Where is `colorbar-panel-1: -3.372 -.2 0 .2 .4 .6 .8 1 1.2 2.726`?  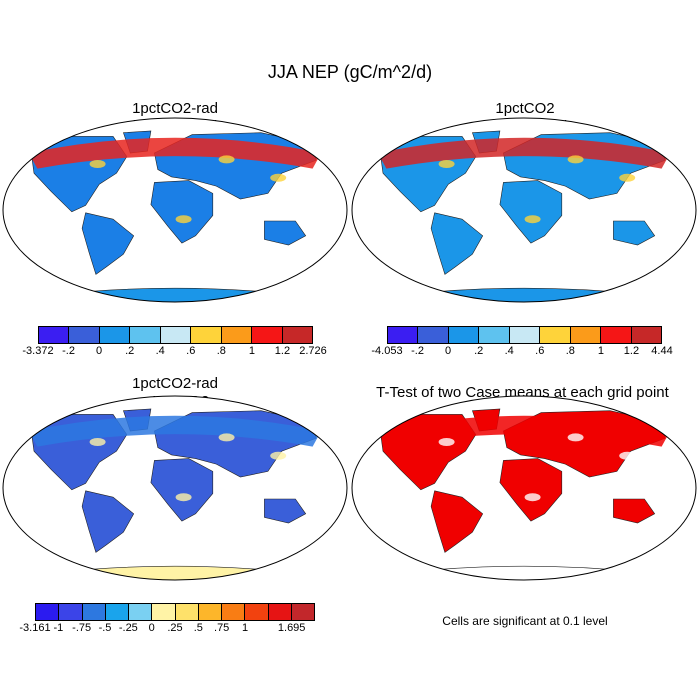
colorbar-panel-1: -3.372 -.2 0 .2 .4 .6 .8 1 1.2 2.726 is located at coordinates (174, 342).